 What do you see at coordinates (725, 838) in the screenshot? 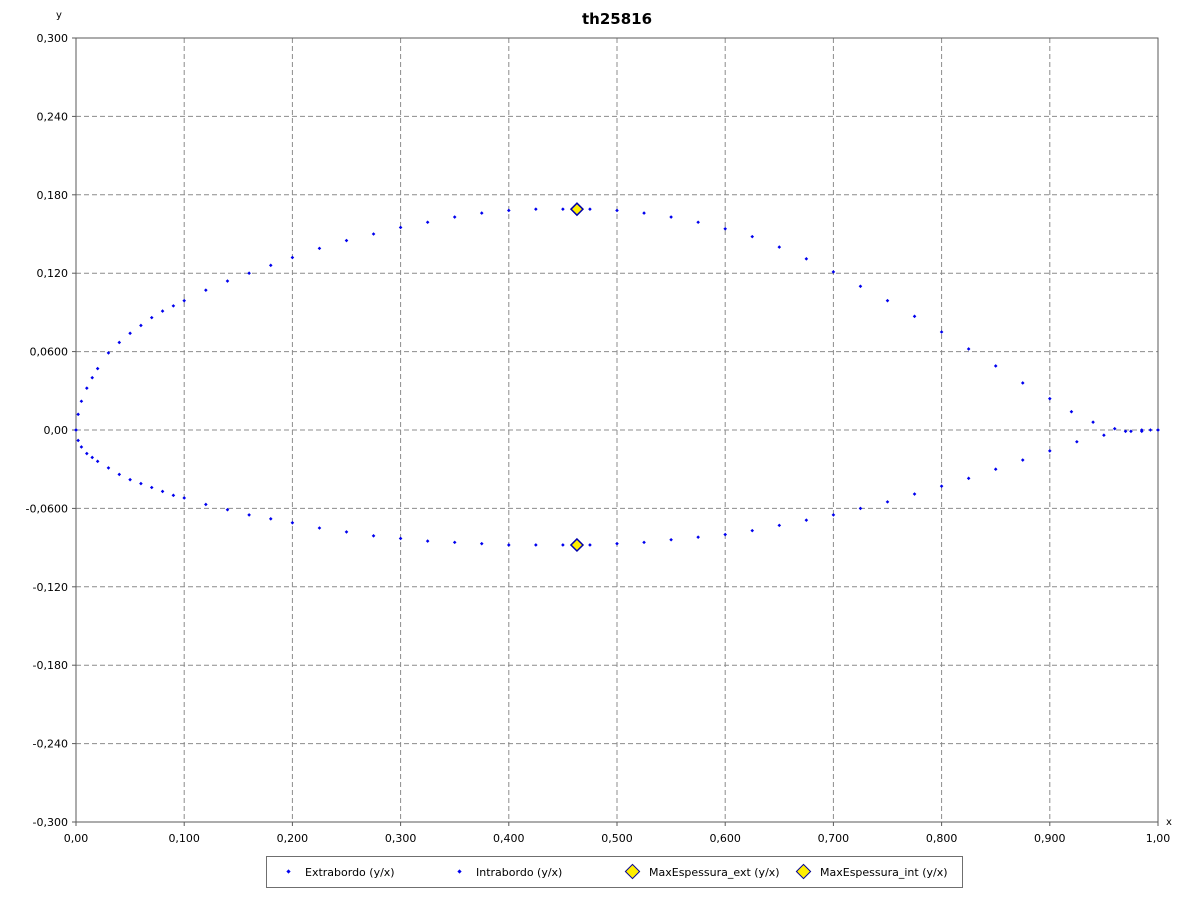
I see `x-tick-label: 0,600` at bounding box center [725, 838].